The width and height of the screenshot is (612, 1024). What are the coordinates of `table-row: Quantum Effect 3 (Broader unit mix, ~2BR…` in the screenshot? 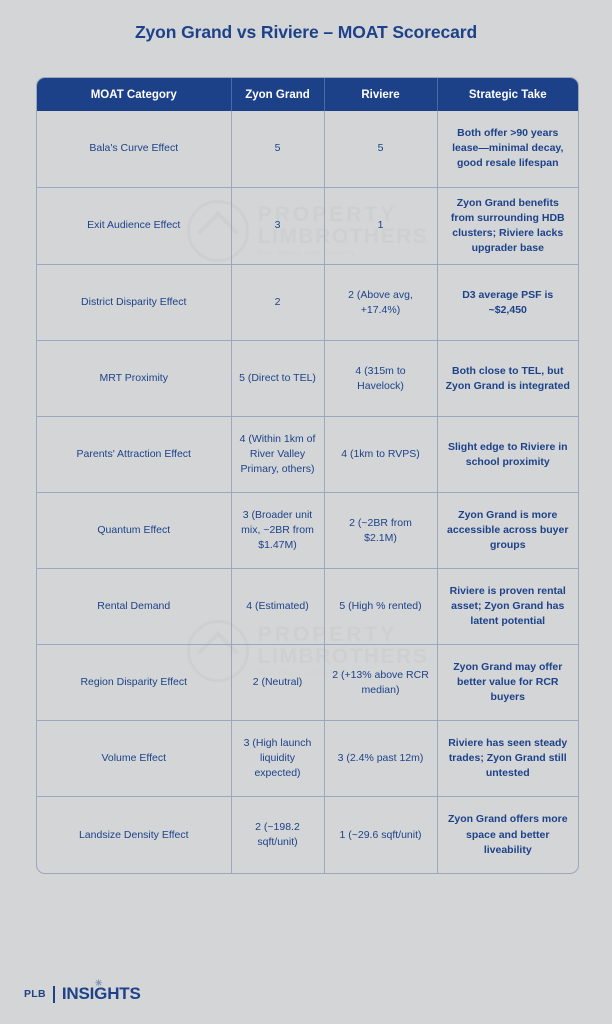 It's located at (307, 530).